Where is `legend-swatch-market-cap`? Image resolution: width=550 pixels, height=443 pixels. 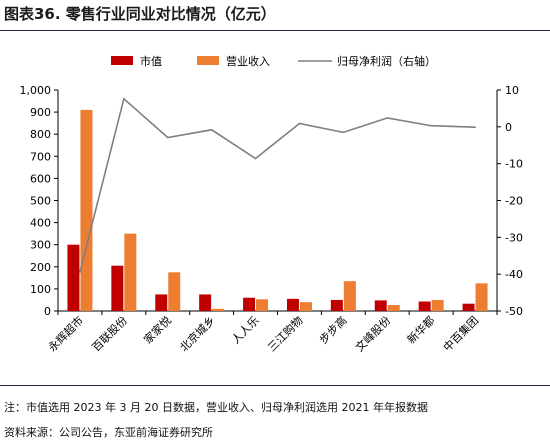
legend-swatch-market-cap is located at coordinates (122, 60).